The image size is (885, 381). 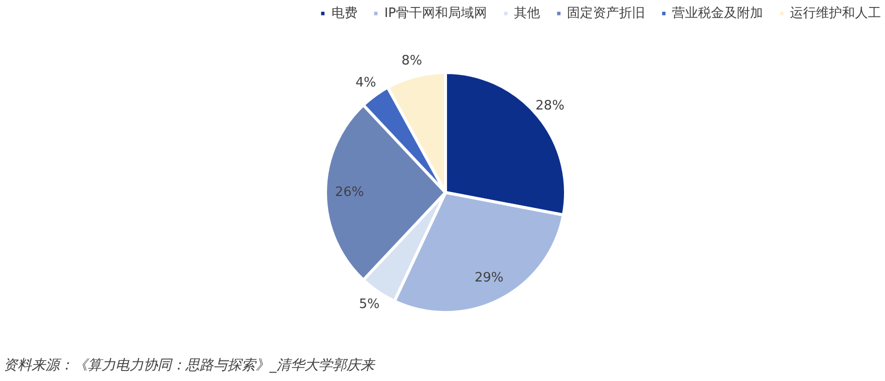 What do you see at coordinates (435, 13) in the screenshot?
I see `legend-label: IP骨干网和局域网` at bounding box center [435, 13].